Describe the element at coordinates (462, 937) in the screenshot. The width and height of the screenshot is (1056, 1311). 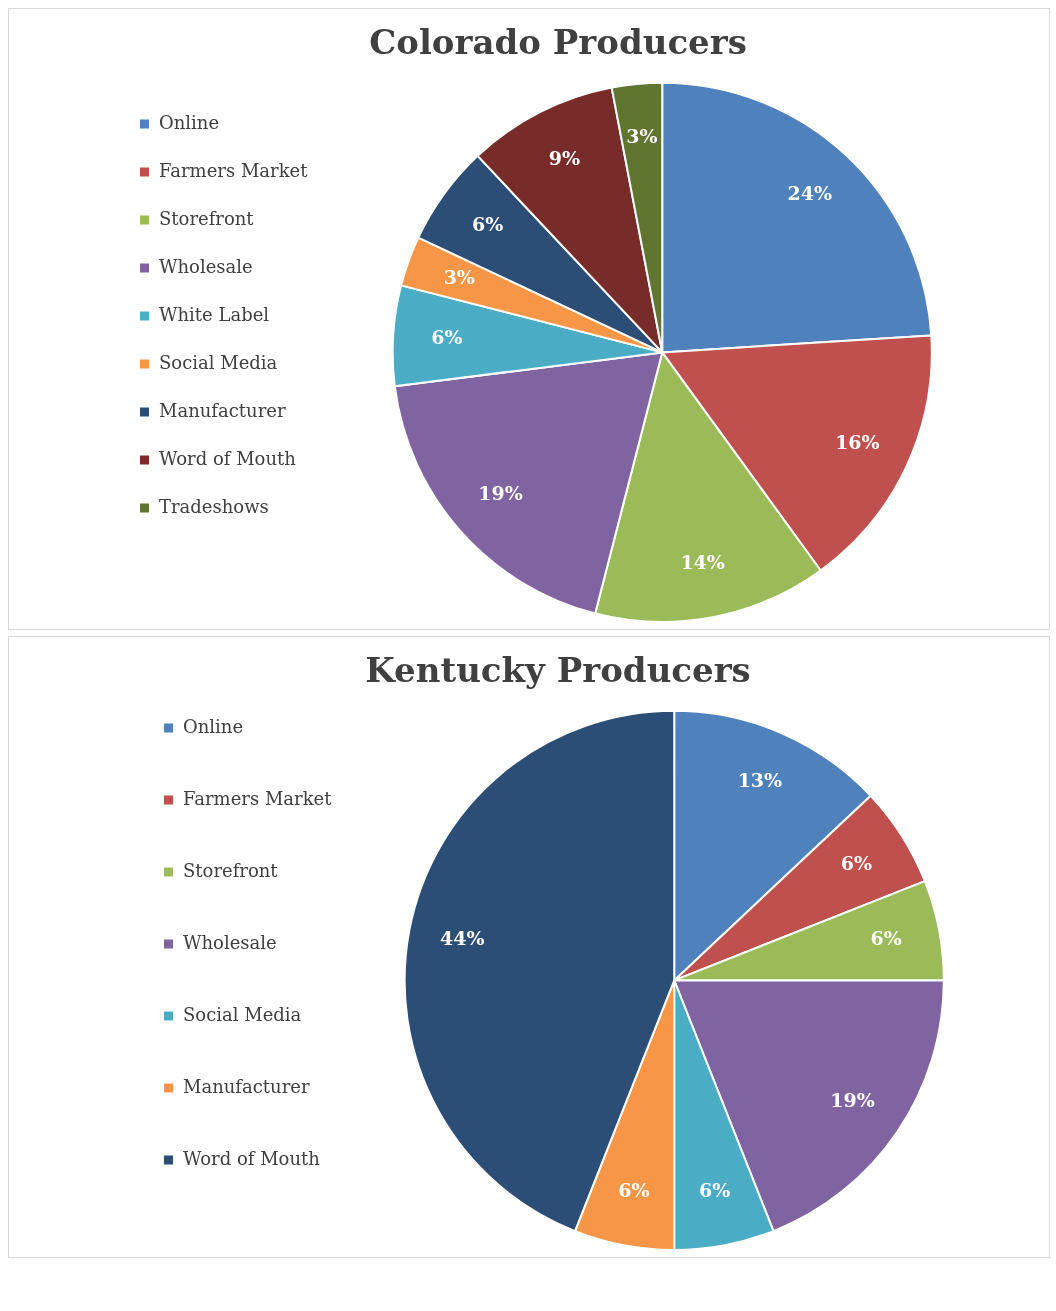
I see `data-label: 44%` at that location.